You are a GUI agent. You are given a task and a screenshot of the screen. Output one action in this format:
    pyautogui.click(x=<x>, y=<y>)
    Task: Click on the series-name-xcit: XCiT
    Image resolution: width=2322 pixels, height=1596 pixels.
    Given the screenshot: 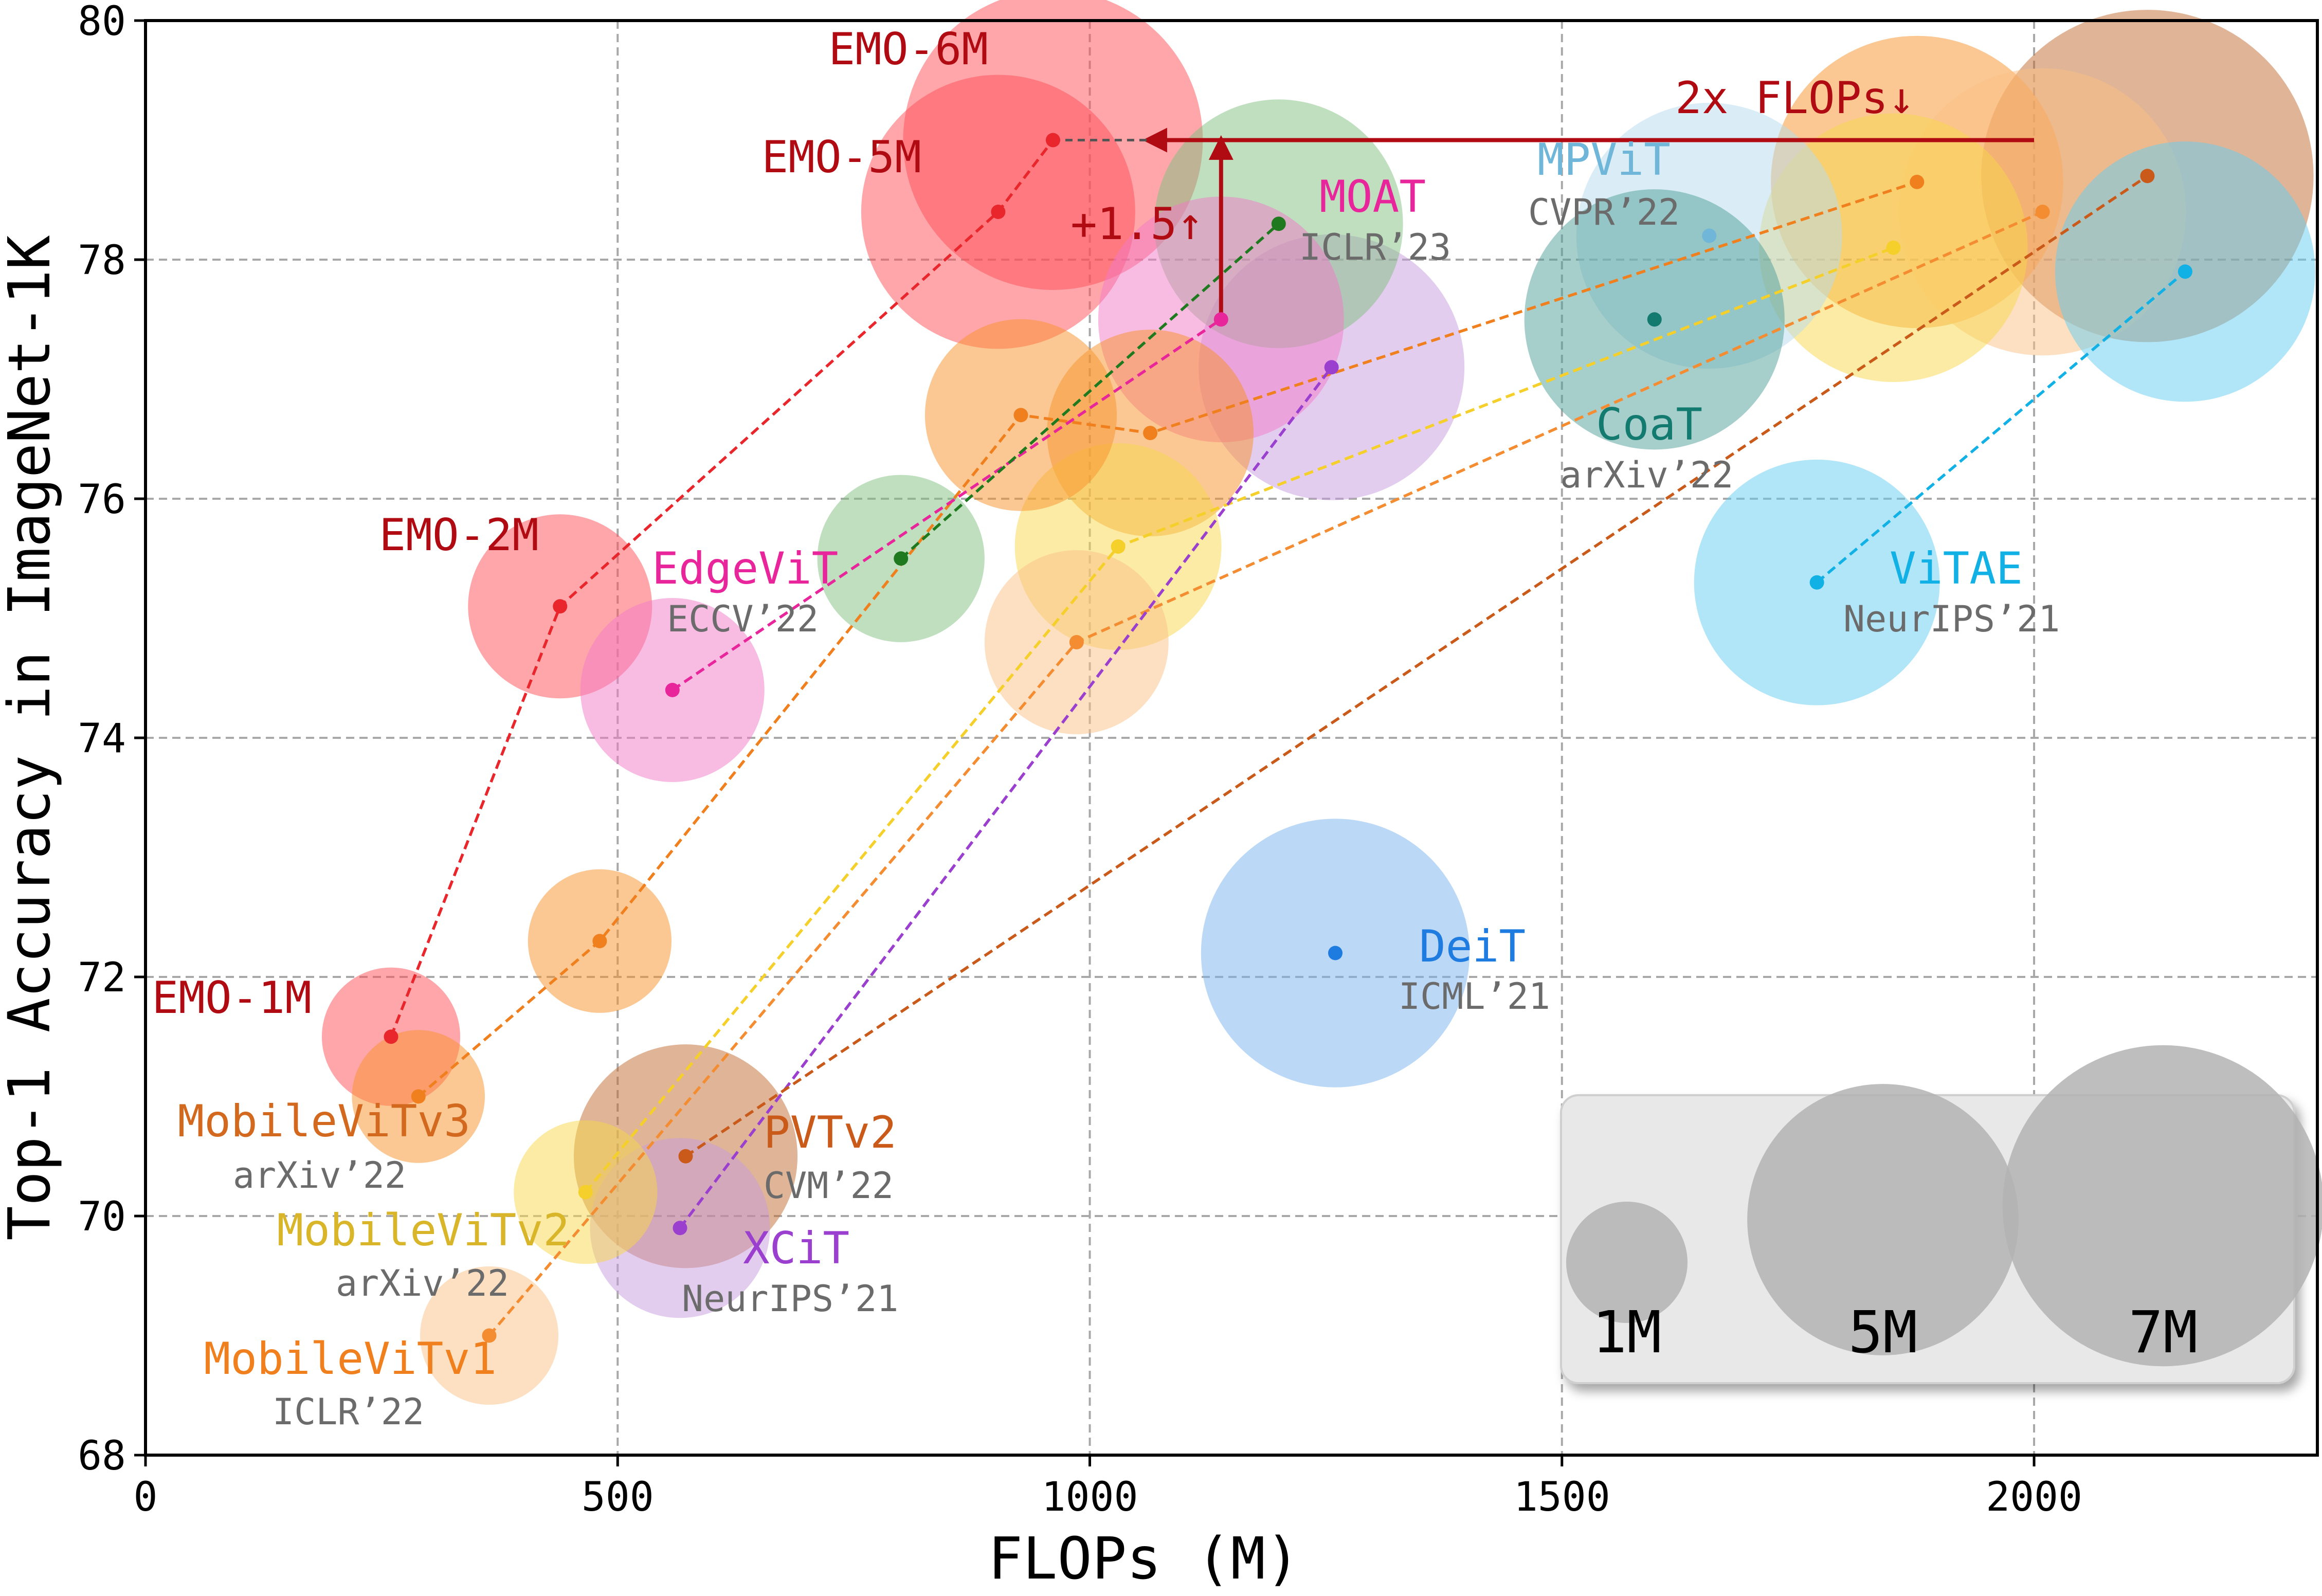 What is the action you would take?
    pyautogui.click(x=796, y=1248)
    